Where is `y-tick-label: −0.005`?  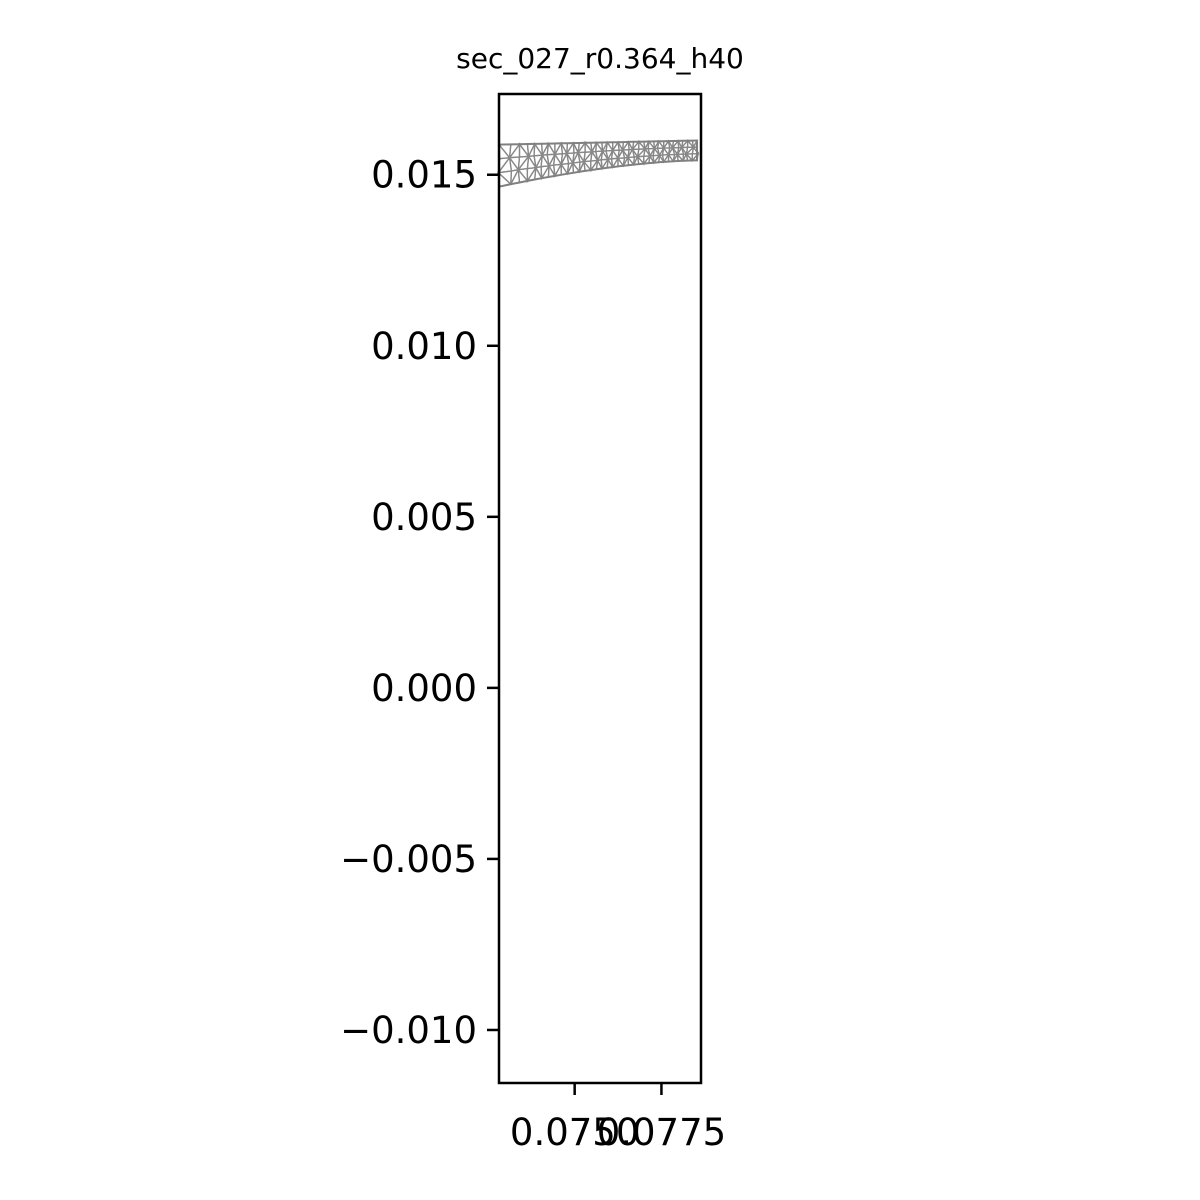
y-tick-label: −0.005 is located at coordinates (408, 859).